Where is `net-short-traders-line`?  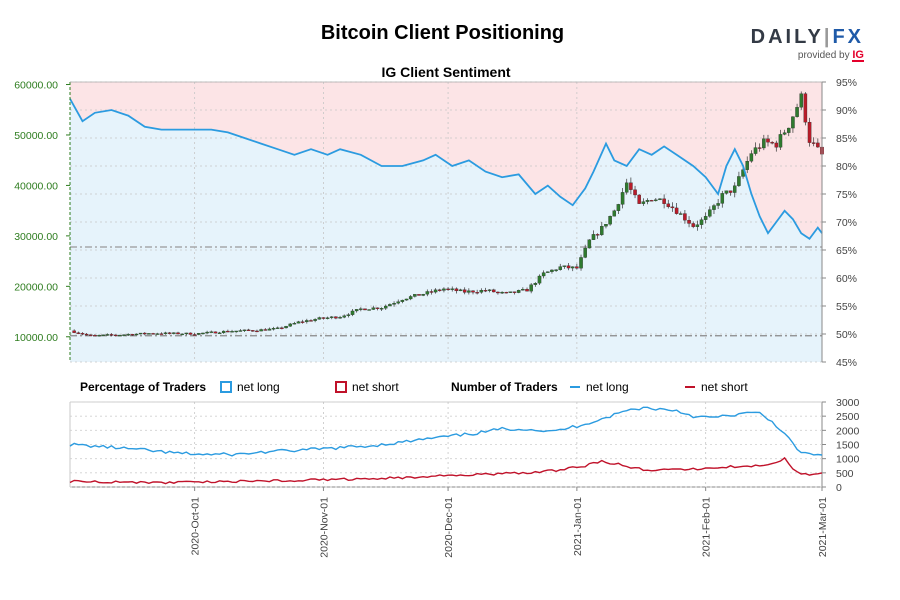
net-short-traders-line is located at coordinates (446, 470).